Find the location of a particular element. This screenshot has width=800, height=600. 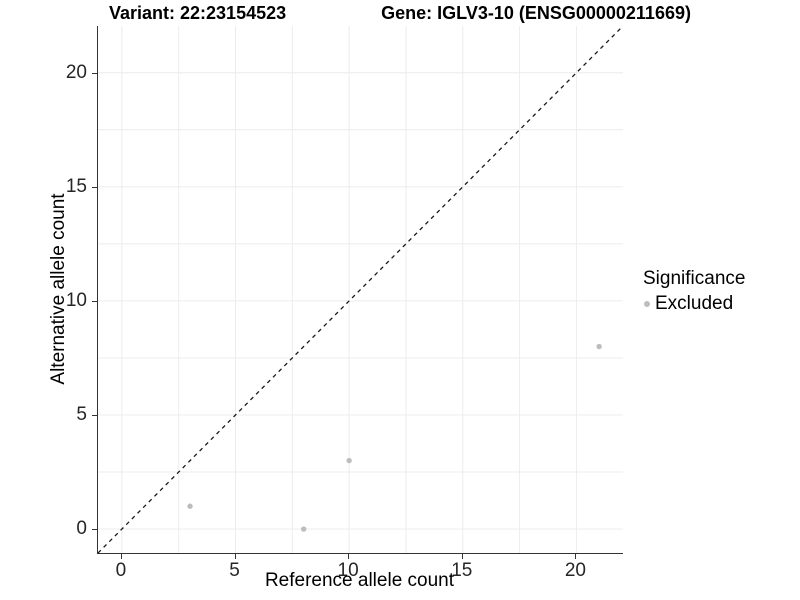

y-tick-label: 5 is located at coordinates (81, 414).